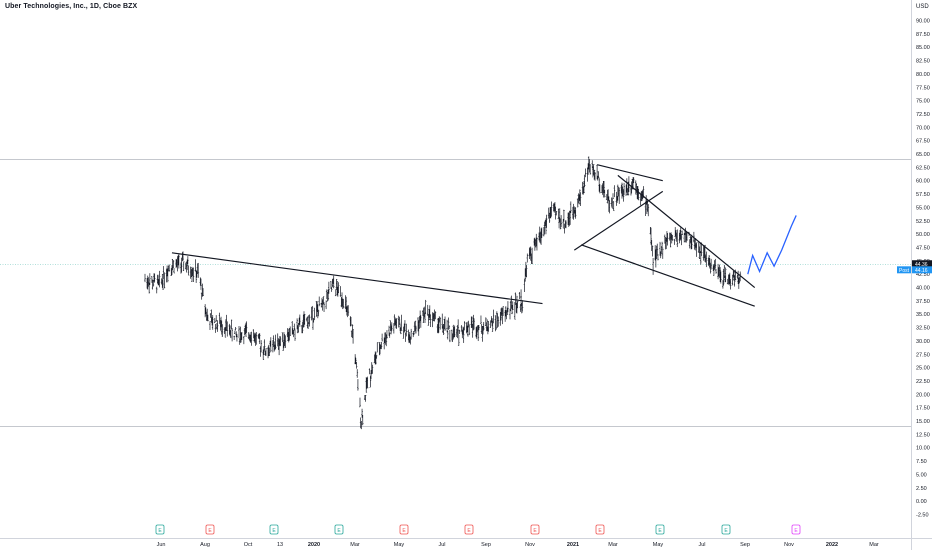 The height and width of the screenshot is (550, 932). I want to click on post-price-tag: Post 44.16, so click(914, 270).